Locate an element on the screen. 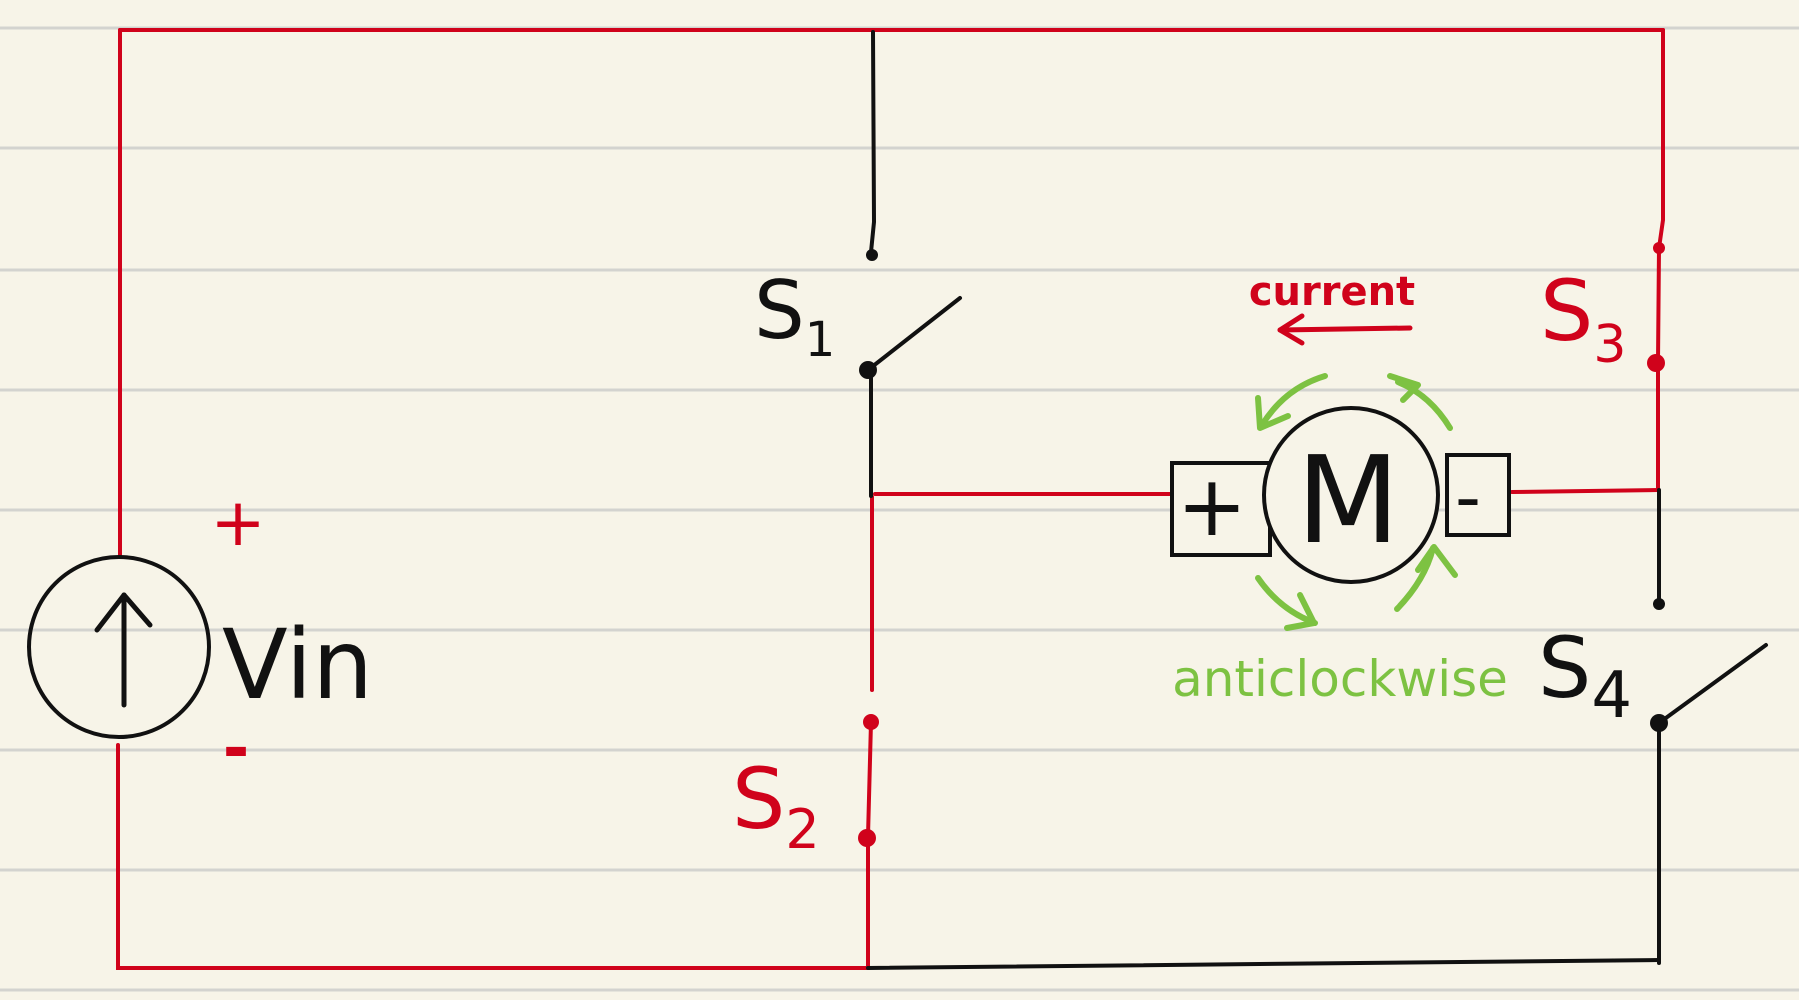 The image size is (1799, 1000). motor-circle is located at coordinates (1351, 495).